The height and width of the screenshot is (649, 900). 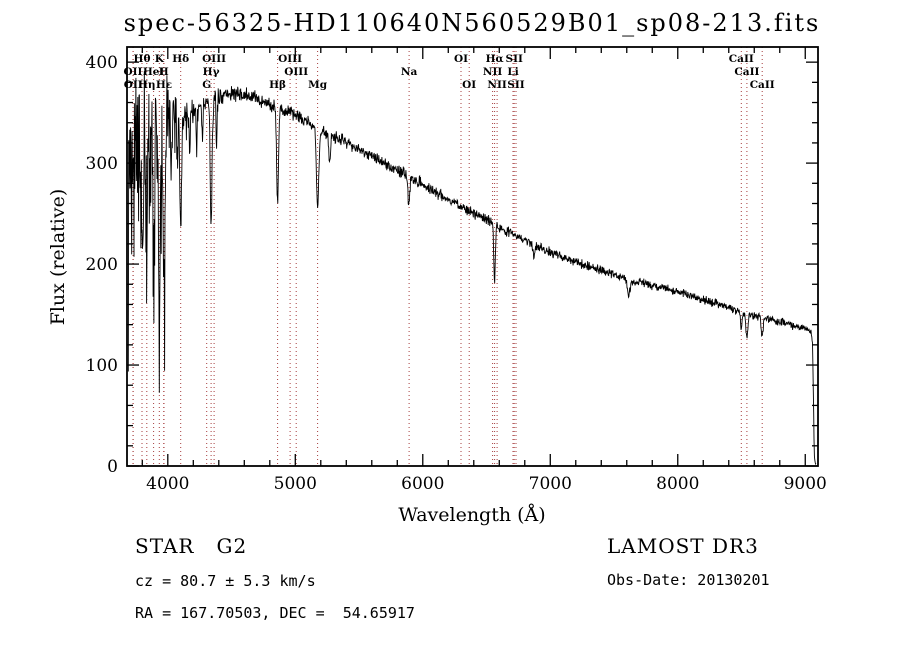 I want to click on object-class-label: STAR G2, so click(x=191, y=546).